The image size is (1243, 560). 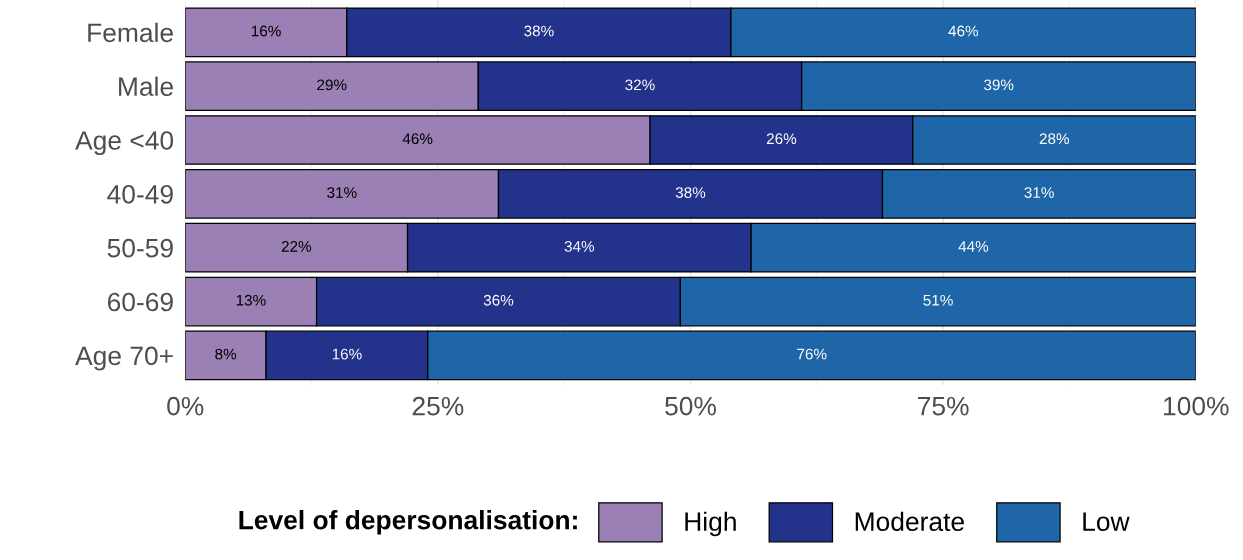 What do you see at coordinates (781, 139) in the screenshot?
I see `data-label: 26%` at bounding box center [781, 139].